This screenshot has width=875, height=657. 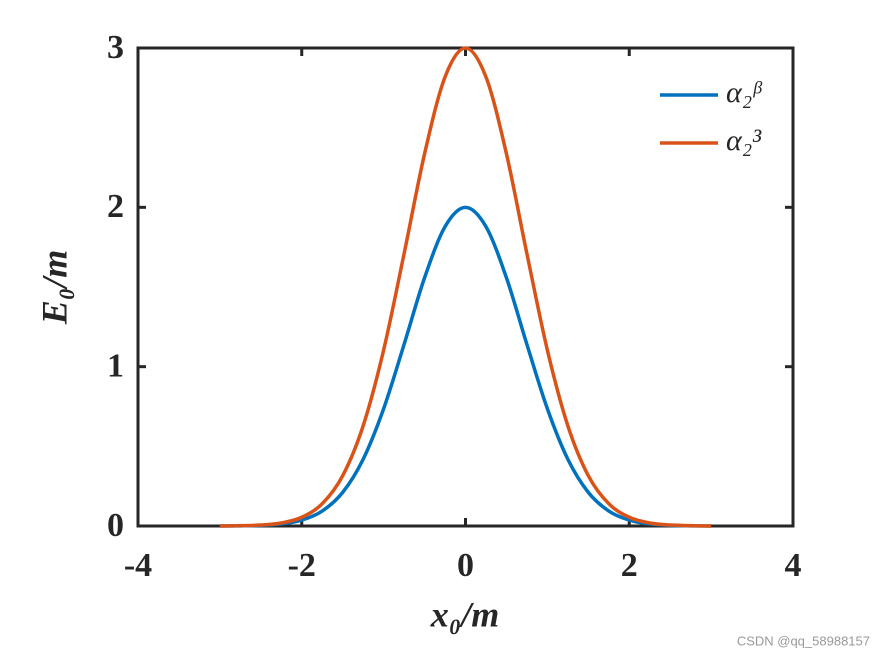 I want to click on watermark: CSDN @qq_58988157, so click(x=803, y=640).